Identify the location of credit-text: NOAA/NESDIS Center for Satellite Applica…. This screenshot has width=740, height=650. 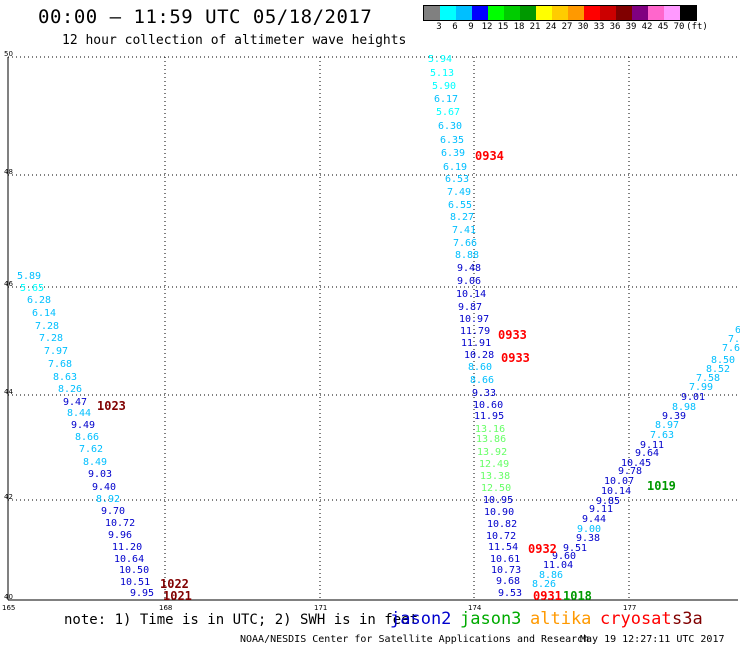
(415, 639).